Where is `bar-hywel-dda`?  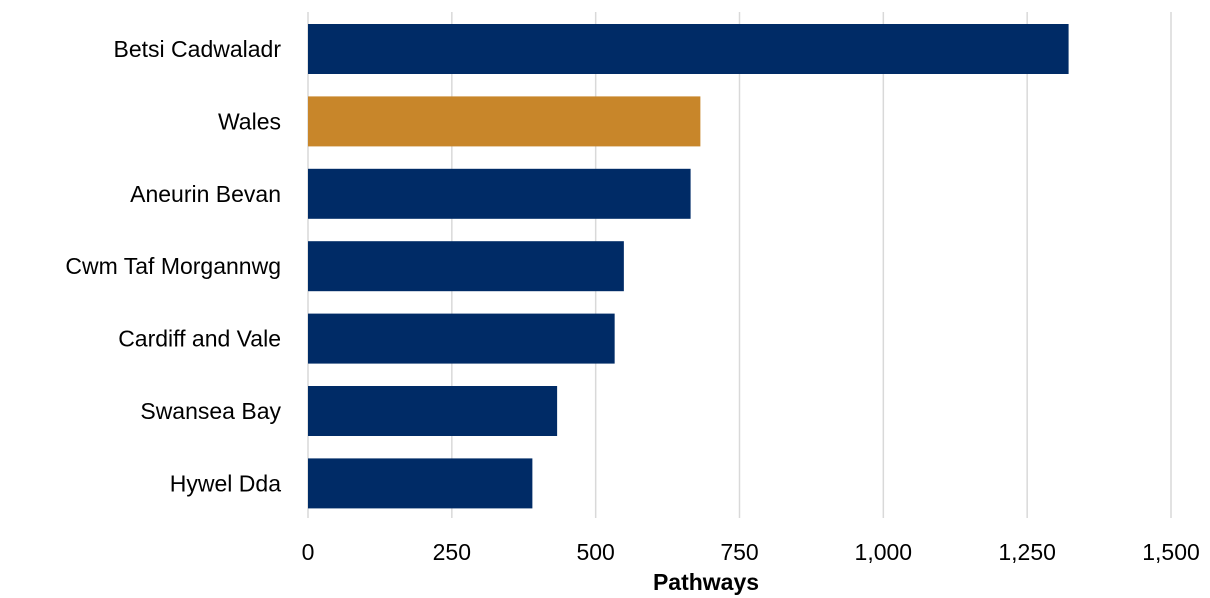 bar-hywel-dda is located at coordinates (420, 483).